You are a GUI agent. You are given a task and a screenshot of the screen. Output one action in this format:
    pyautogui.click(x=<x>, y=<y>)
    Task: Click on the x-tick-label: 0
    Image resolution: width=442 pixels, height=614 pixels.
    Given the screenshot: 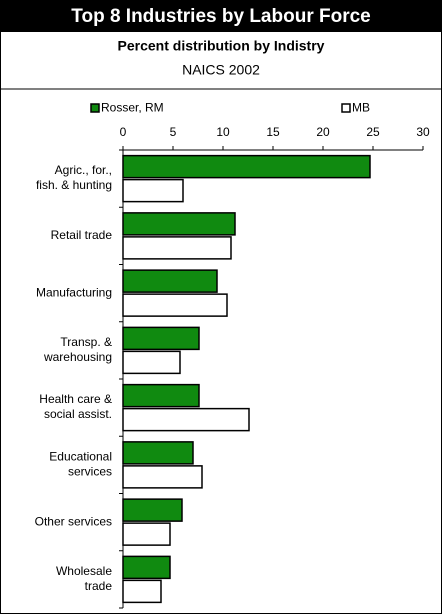 What is the action you would take?
    pyautogui.click(x=123, y=132)
    